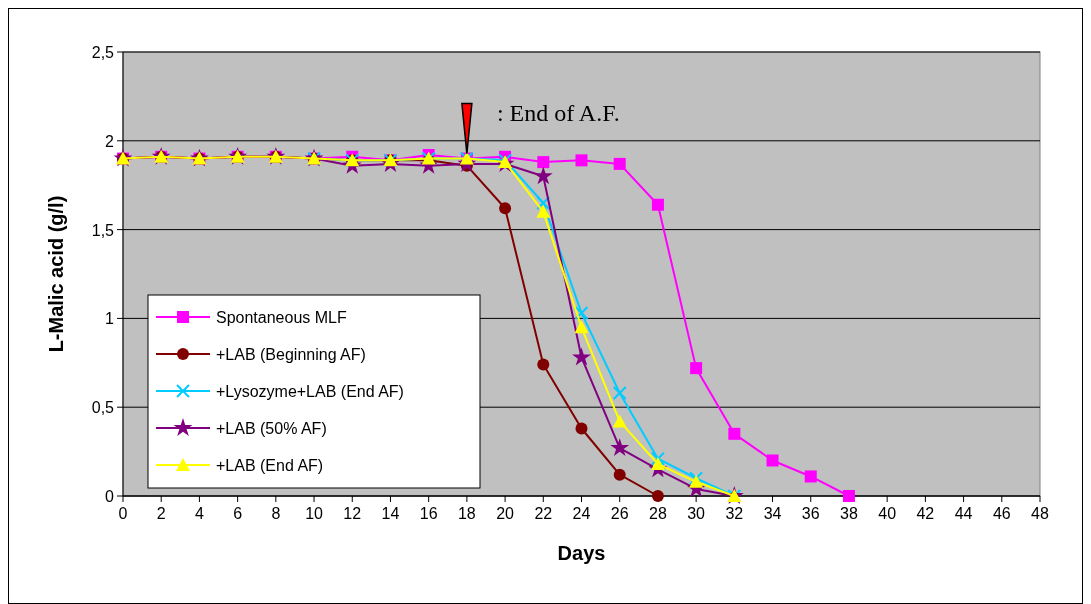 This screenshot has height=604, width=1091. I want to click on x-tick-label: 36, so click(810, 513).